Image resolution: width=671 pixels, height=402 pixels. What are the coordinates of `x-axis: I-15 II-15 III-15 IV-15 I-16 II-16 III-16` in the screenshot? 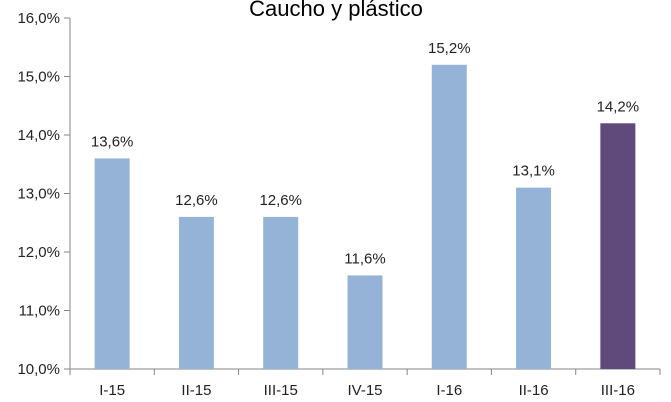 It's located at (365, 383).